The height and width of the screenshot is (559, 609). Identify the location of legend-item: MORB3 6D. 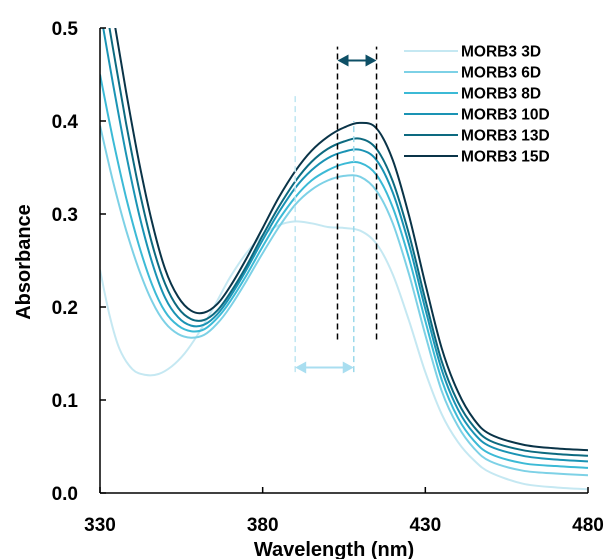
(472, 73).